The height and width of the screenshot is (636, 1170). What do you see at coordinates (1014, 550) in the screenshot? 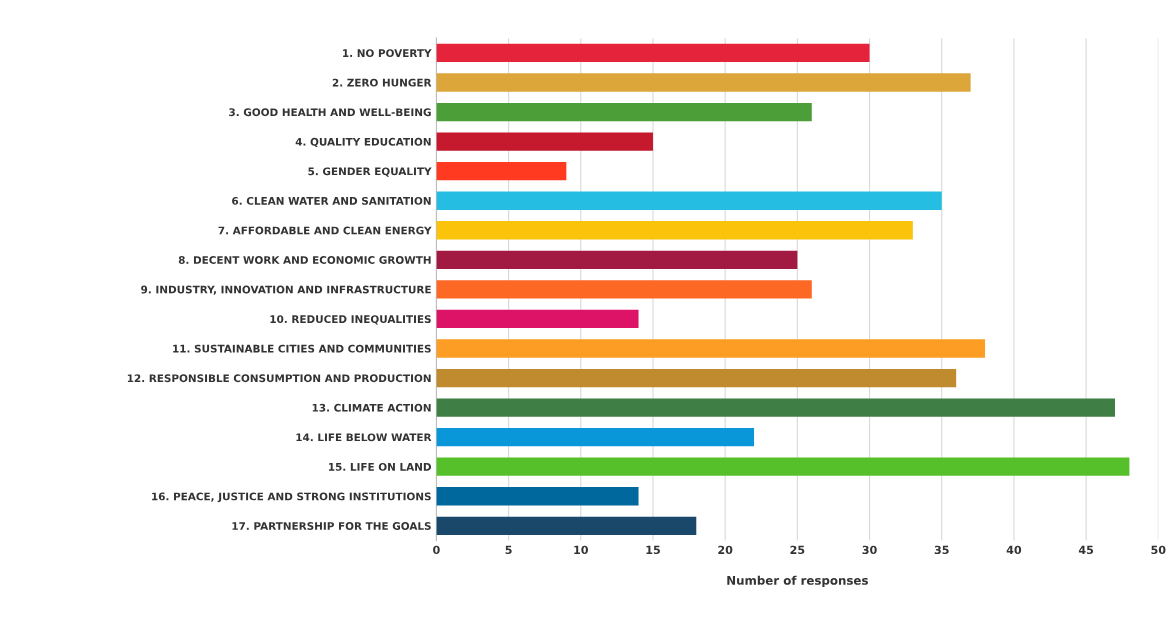
I see `x-tick-label: 40` at bounding box center [1014, 550].